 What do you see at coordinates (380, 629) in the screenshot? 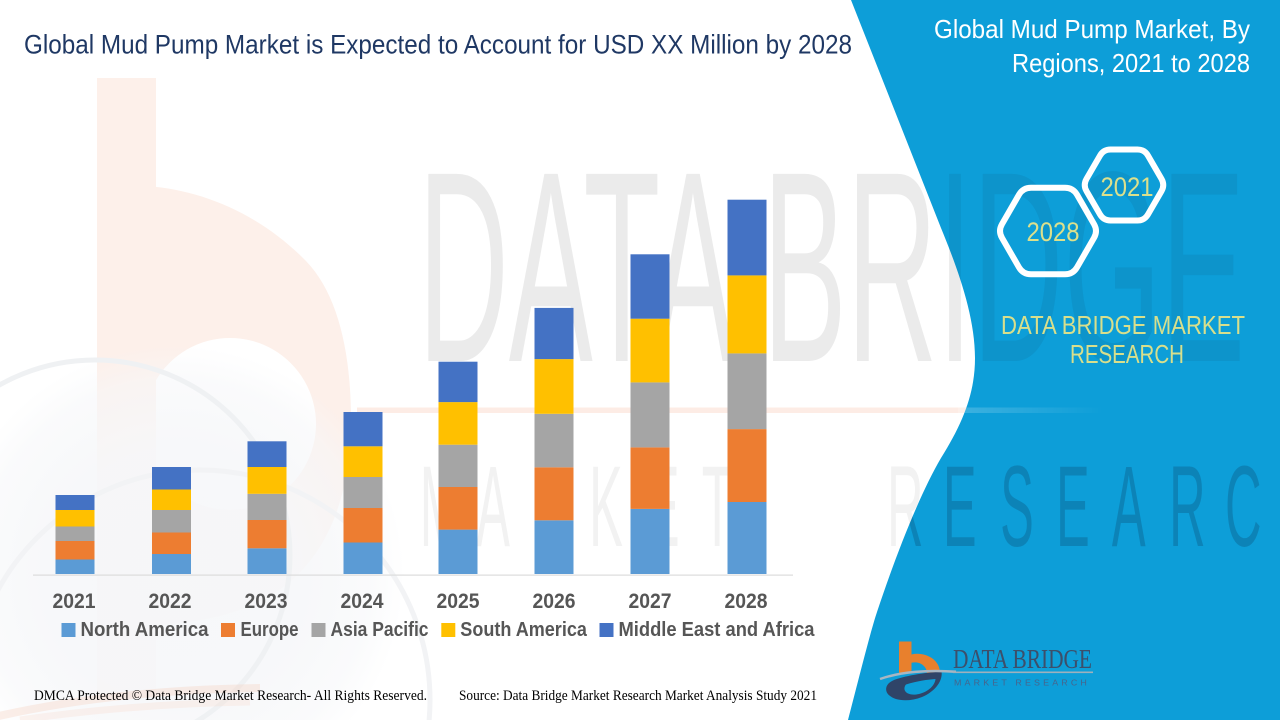
I see `svg-text: Asia Pacific` at bounding box center [380, 629].